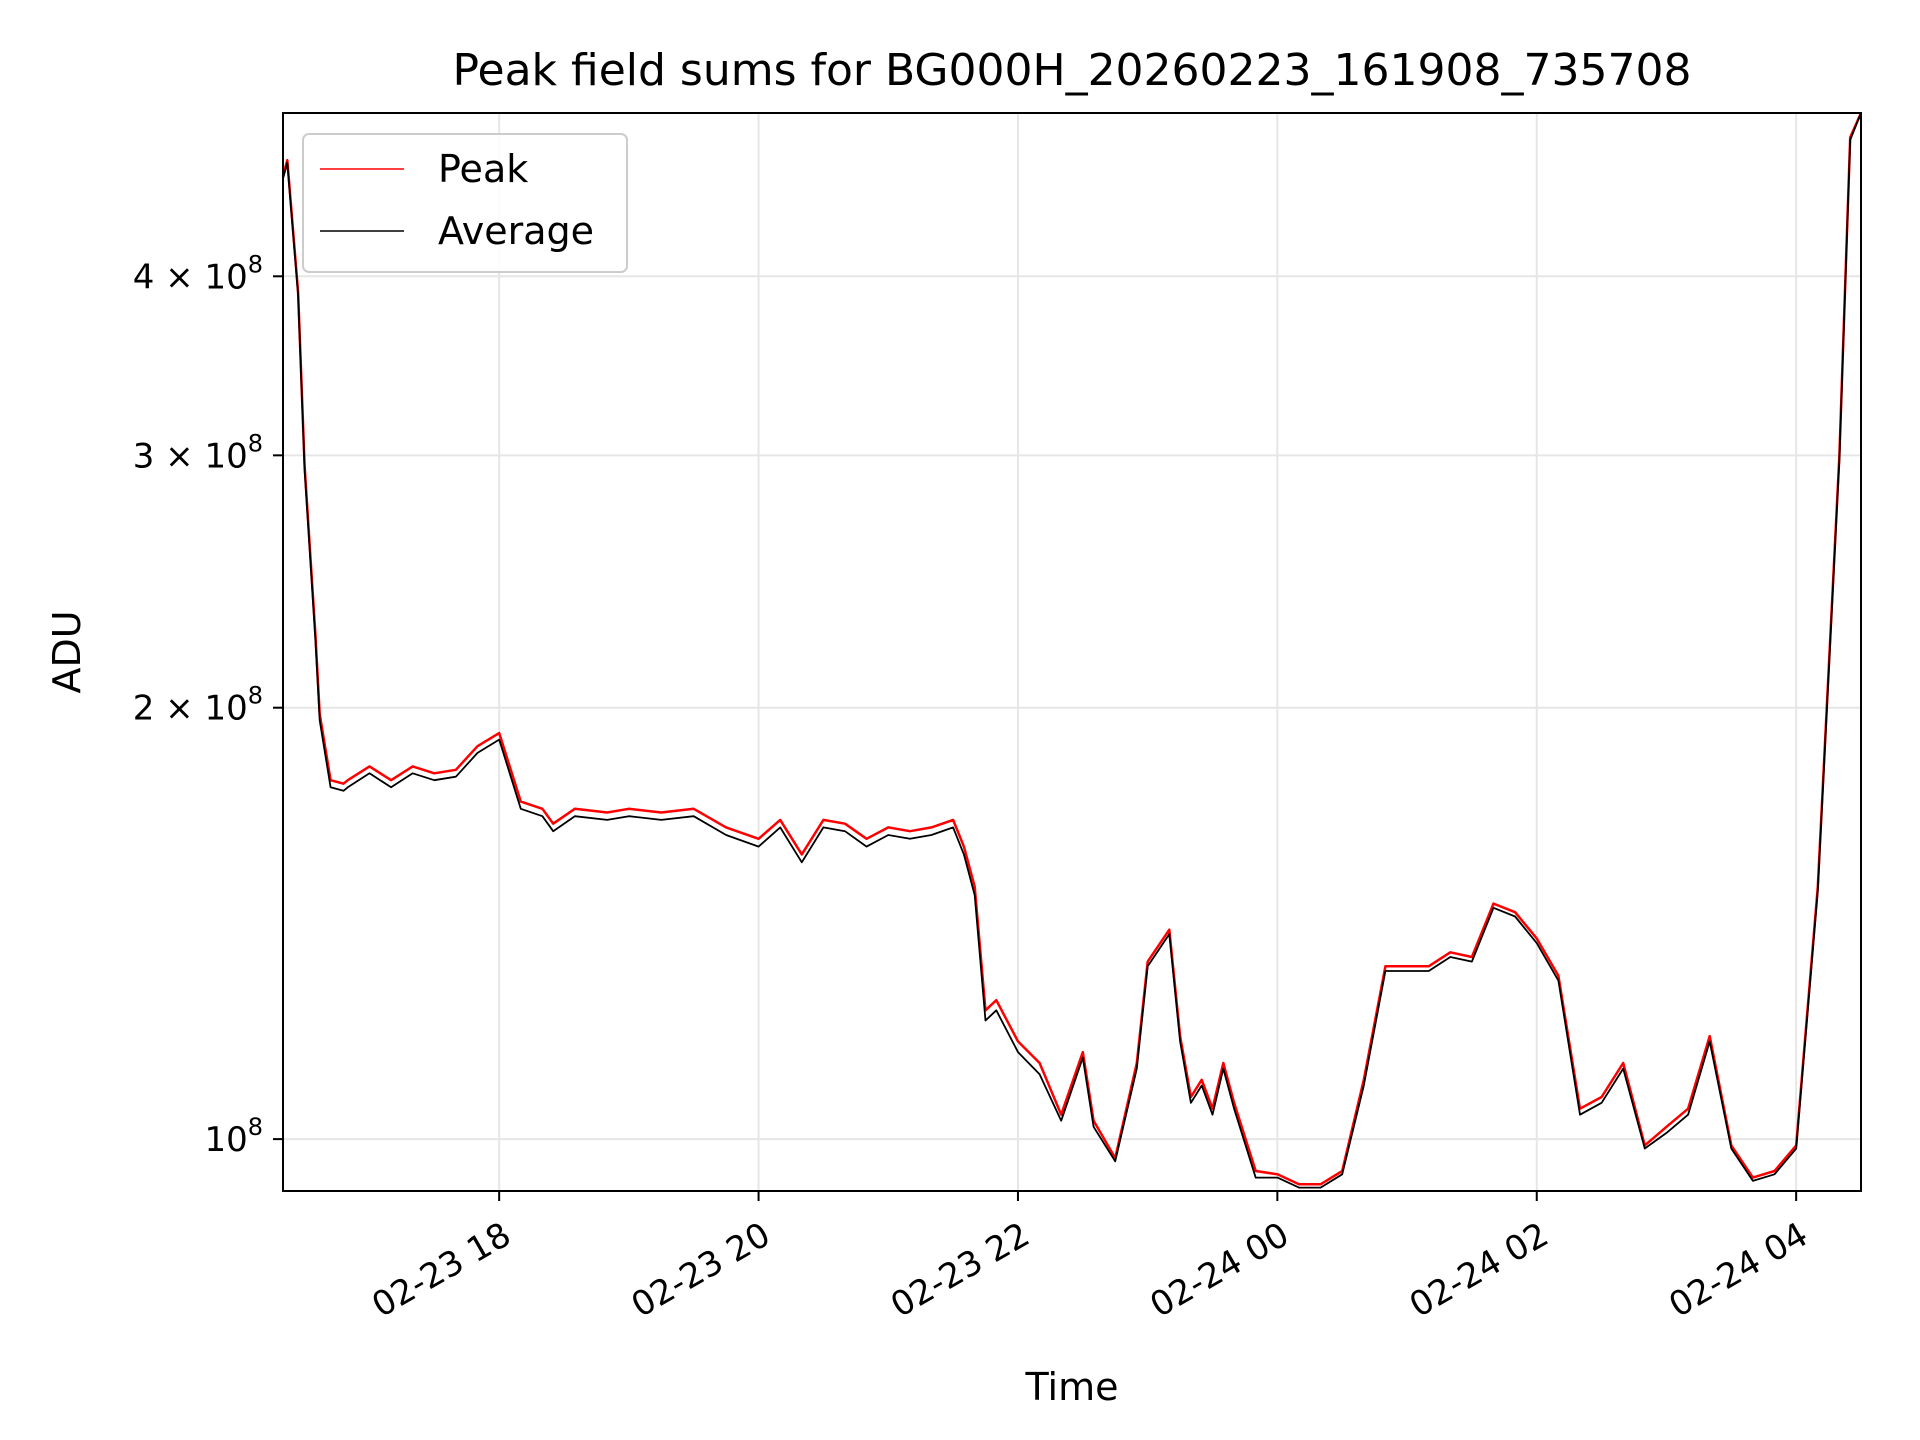  What do you see at coordinates (483, 169) in the screenshot?
I see `legend-label-peak: Peak` at bounding box center [483, 169].